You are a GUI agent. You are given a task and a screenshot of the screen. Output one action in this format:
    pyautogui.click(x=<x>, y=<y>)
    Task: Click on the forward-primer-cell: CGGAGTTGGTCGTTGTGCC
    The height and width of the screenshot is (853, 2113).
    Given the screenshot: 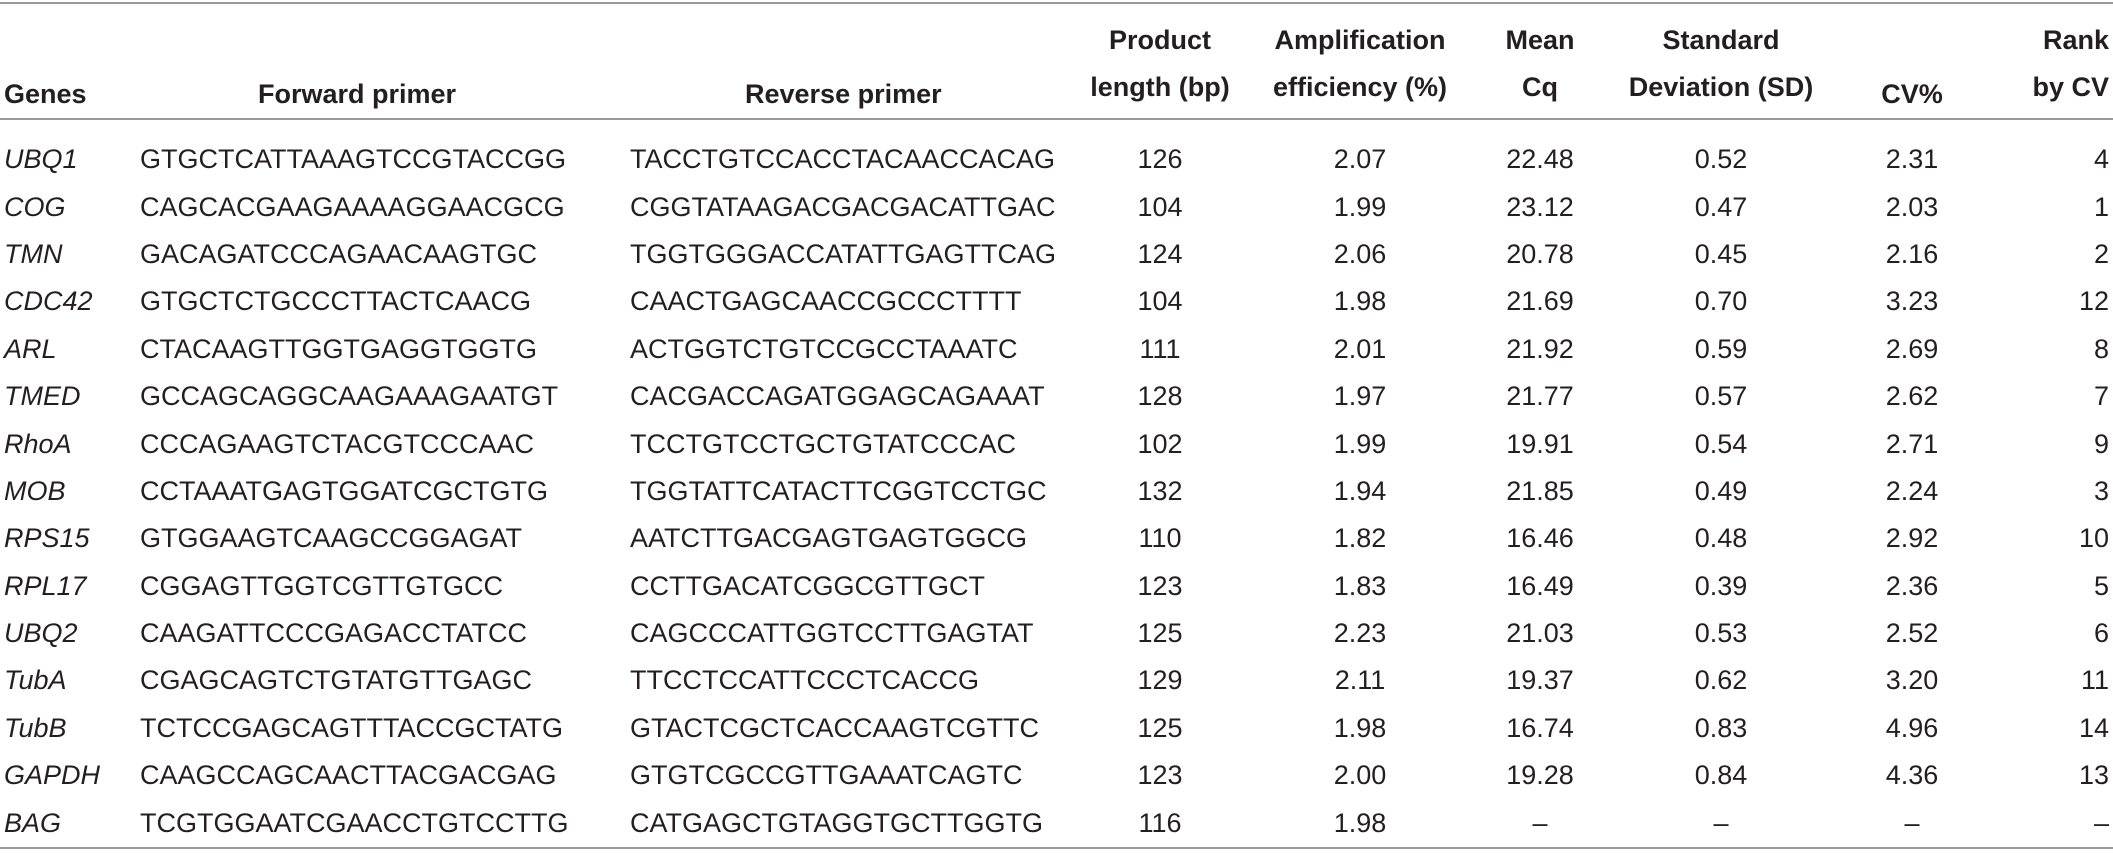 What is the action you would take?
    pyautogui.click(x=321, y=585)
    